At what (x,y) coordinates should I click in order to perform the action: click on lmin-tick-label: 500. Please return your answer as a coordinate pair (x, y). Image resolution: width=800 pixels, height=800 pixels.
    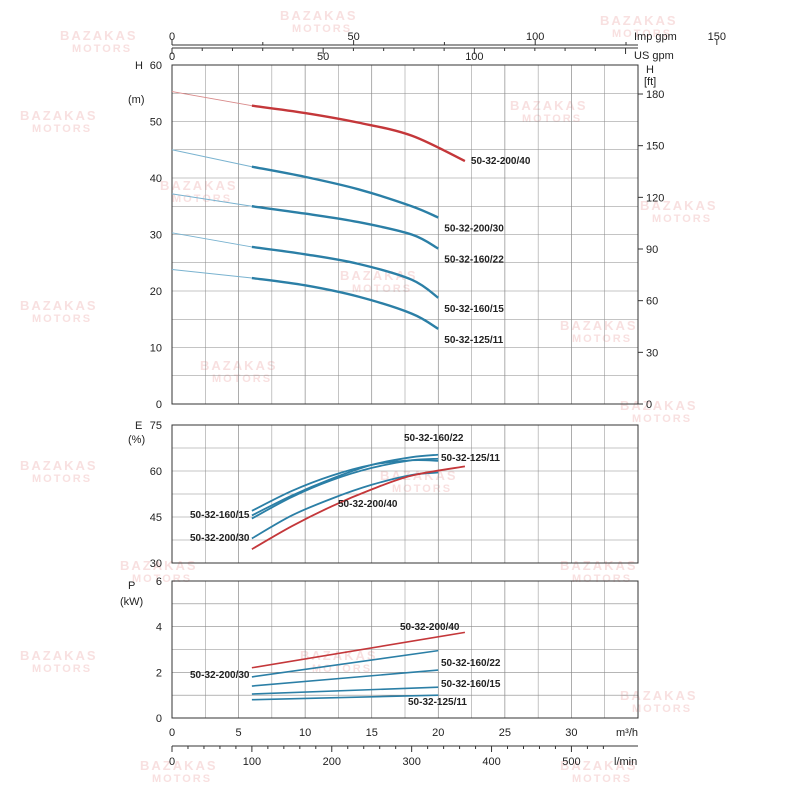
    Looking at the image, I should click on (571, 762).